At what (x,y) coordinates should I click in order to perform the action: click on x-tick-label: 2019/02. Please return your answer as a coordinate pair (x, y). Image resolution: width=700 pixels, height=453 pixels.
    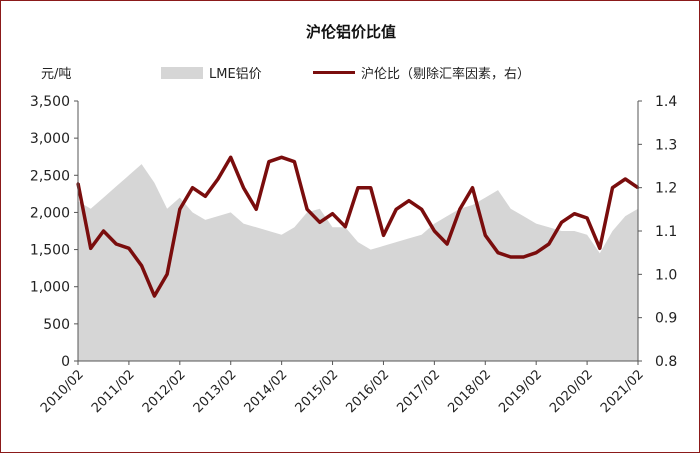
    Looking at the image, I should click on (520, 391).